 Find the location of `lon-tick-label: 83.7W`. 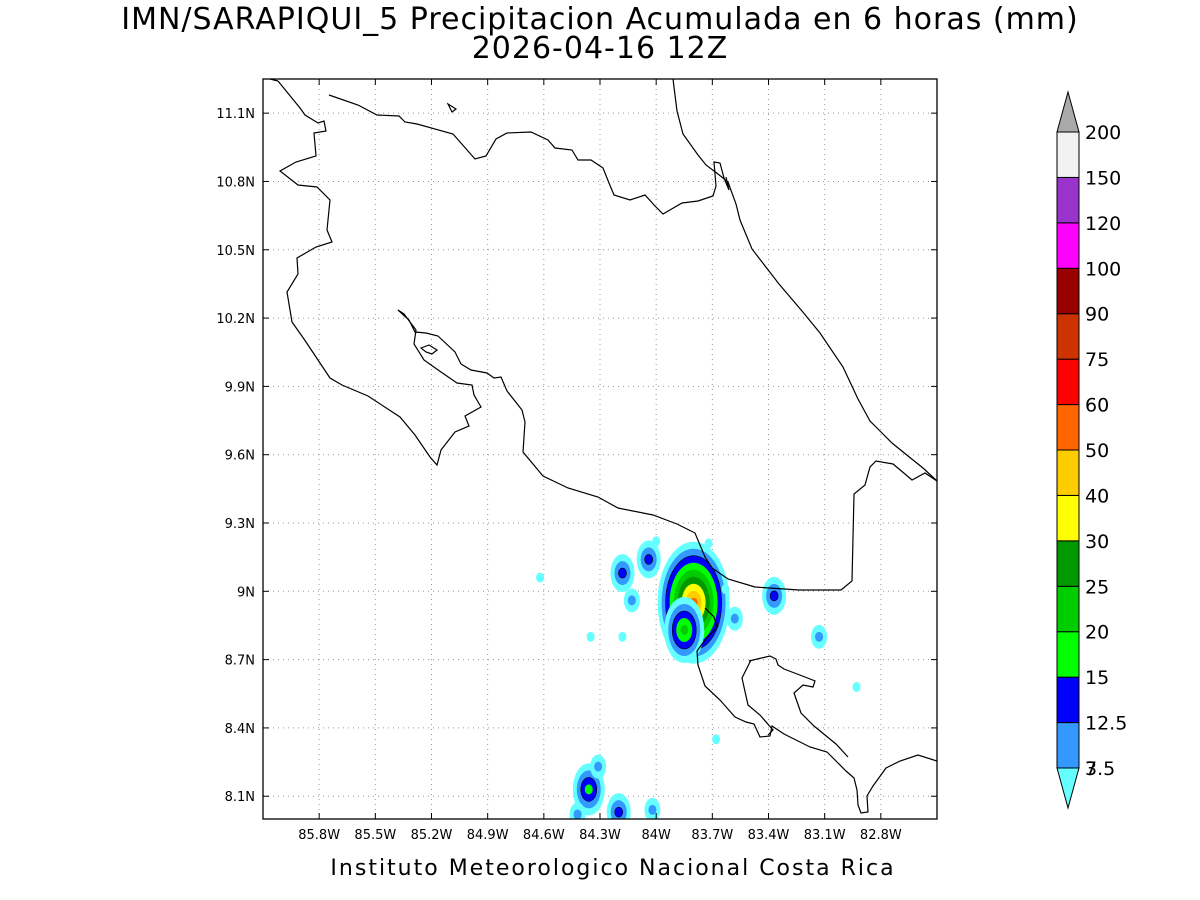

lon-tick-label: 83.7W is located at coordinates (712, 835).